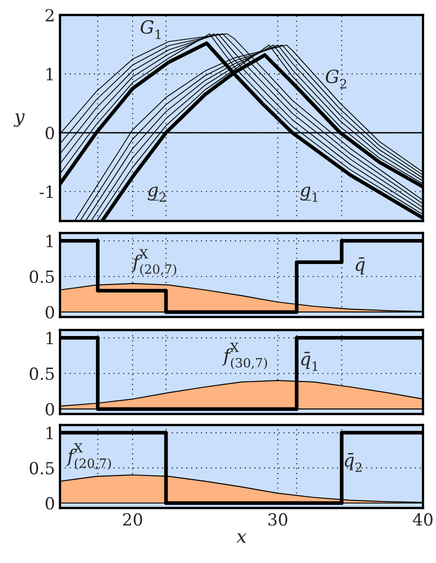  Describe the element at coordinates (360, 266) in the screenshot. I see `annotation: q̄` at that location.